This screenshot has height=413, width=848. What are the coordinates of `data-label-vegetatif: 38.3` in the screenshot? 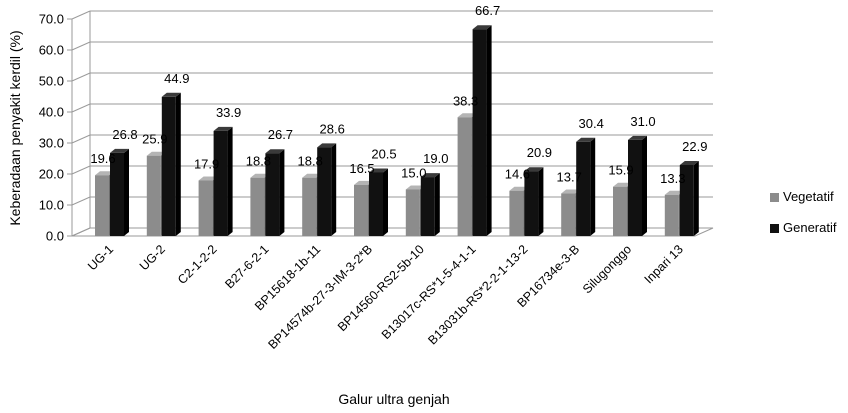 It's located at (465, 100).